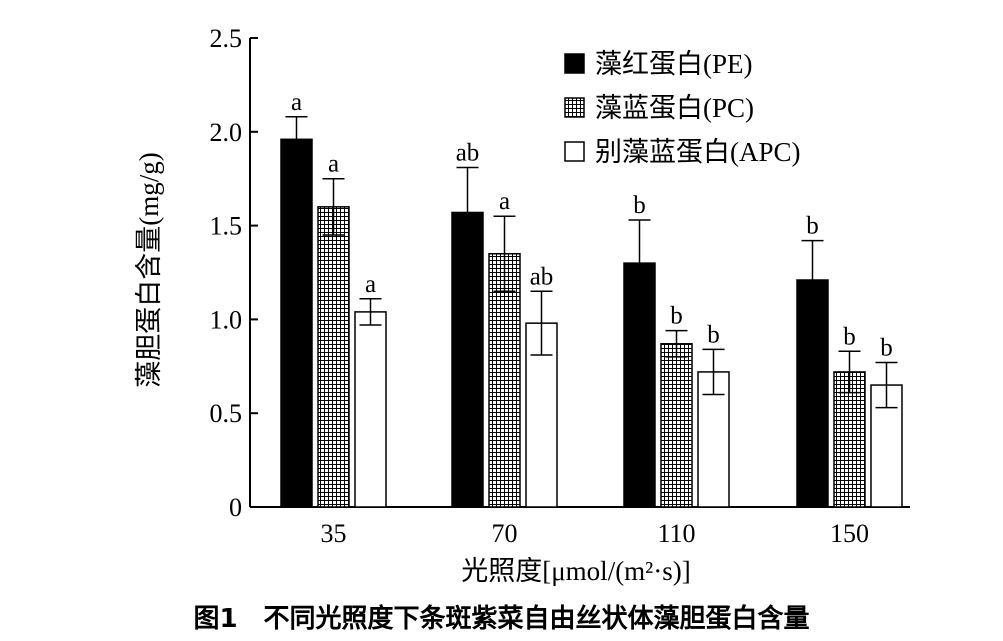 This screenshot has height=641, width=1003. I want to click on y-axis-title: 藻胆蛋白含量(mg/g), so click(149, 270).